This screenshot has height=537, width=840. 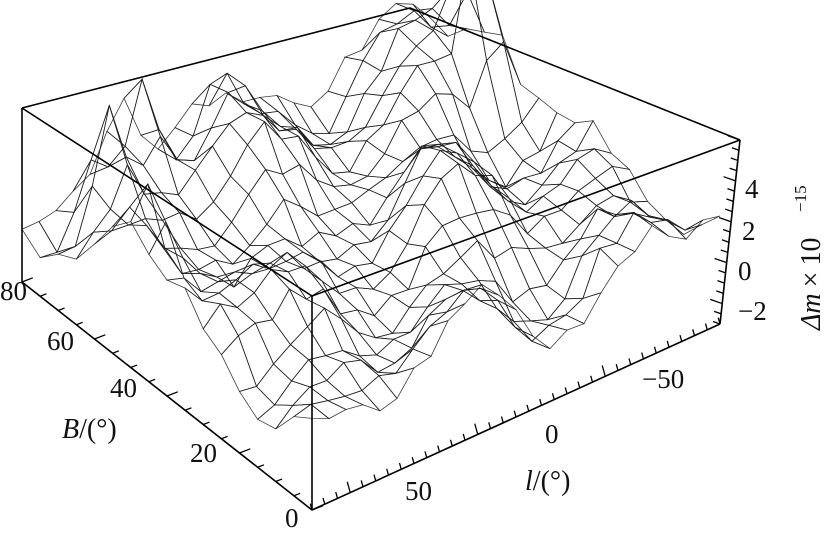 What do you see at coordinates (752, 311) in the screenshot?
I see `dm-tick-label: −2` at bounding box center [752, 311].